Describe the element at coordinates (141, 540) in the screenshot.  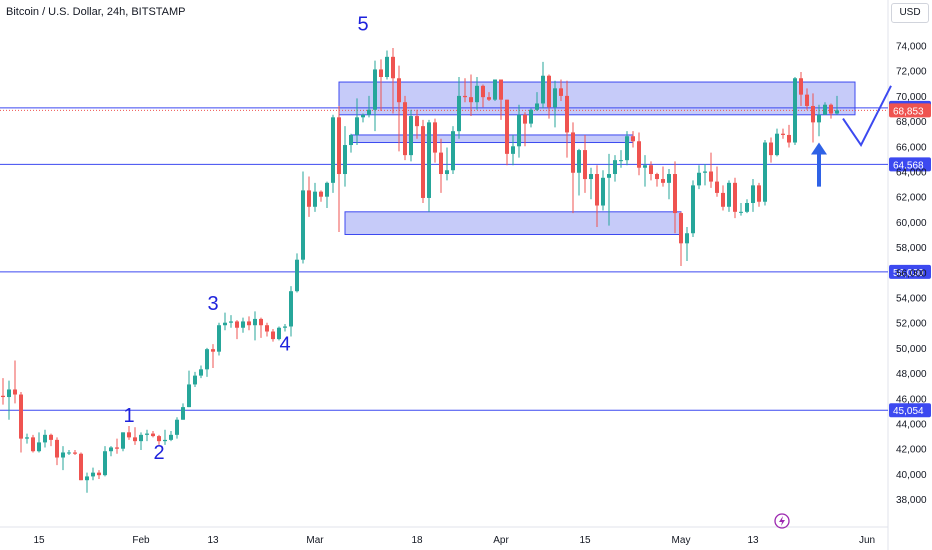
I see `time-tick-label: Feb` at that location.